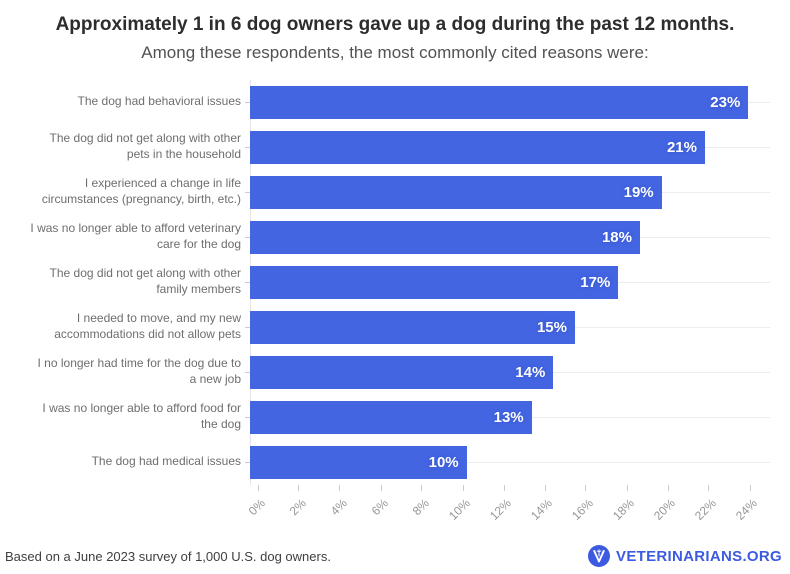 The image size is (790, 574). What do you see at coordinates (551, 327) in the screenshot?
I see `bar-value-label: 15%` at bounding box center [551, 327].